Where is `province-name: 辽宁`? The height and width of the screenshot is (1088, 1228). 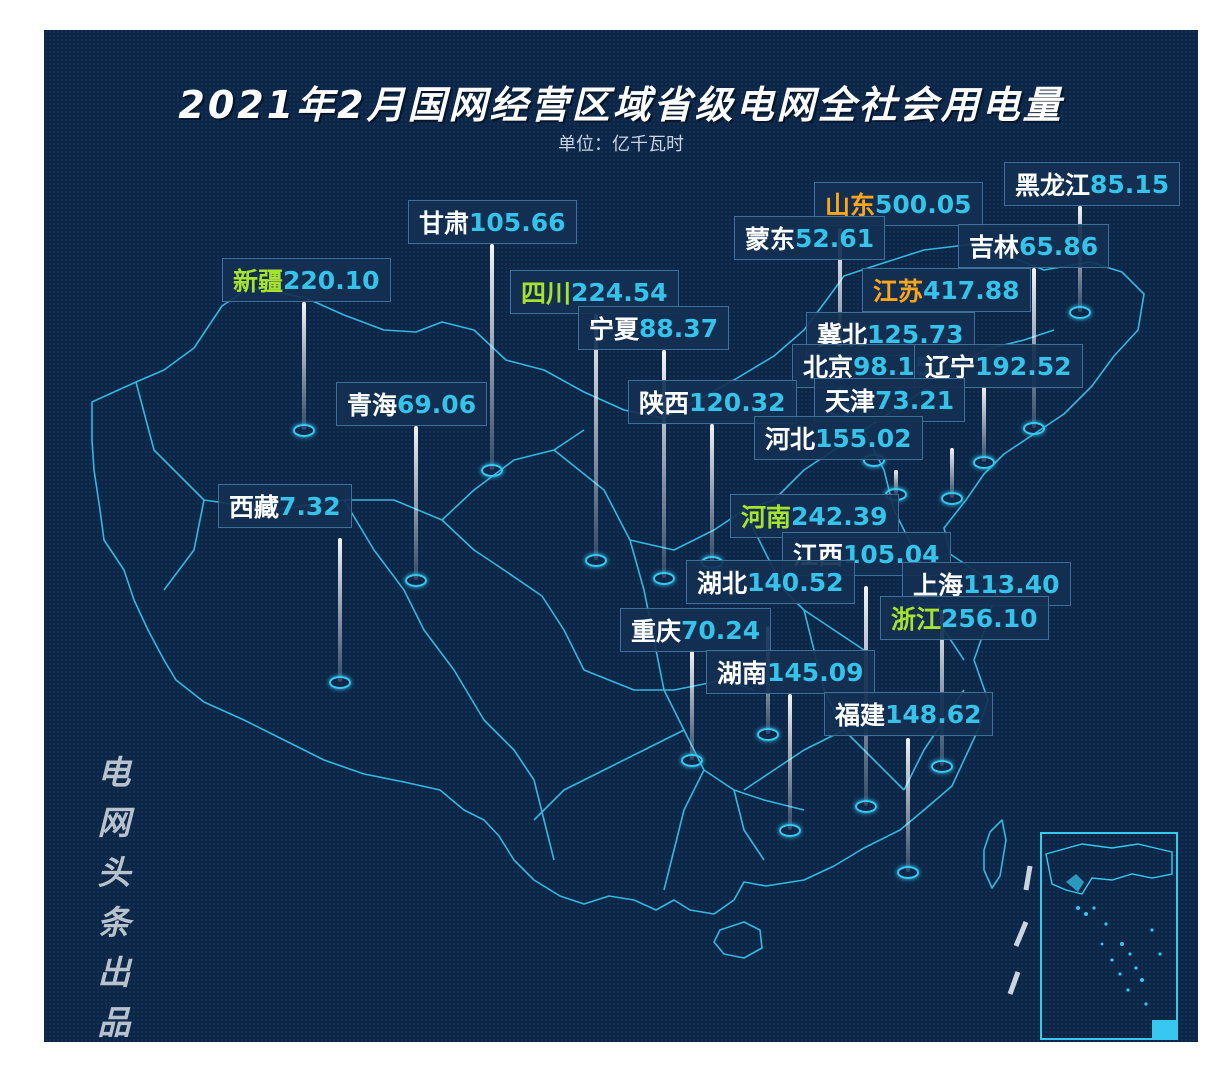 province-name: 辽宁 is located at coordinates (950, 367).